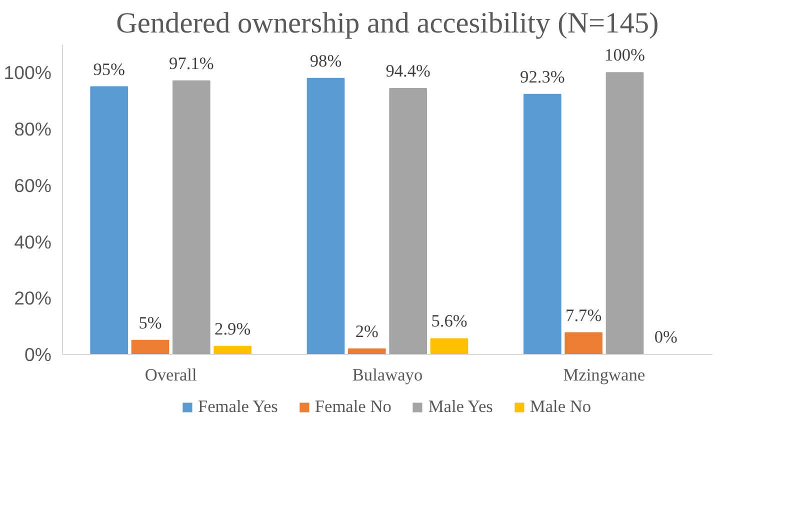  What do you see at coordinates (170, 375) in the screenshot?
I see `x-tick-label: Overall` at bounding box center [170, 375].